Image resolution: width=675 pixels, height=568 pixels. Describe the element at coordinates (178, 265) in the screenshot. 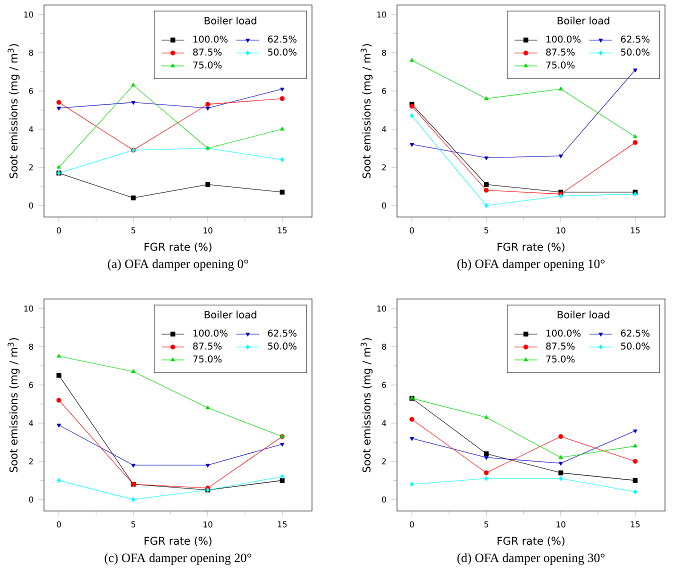

I see `text: (a) OFA damper opening 0°` at that location.